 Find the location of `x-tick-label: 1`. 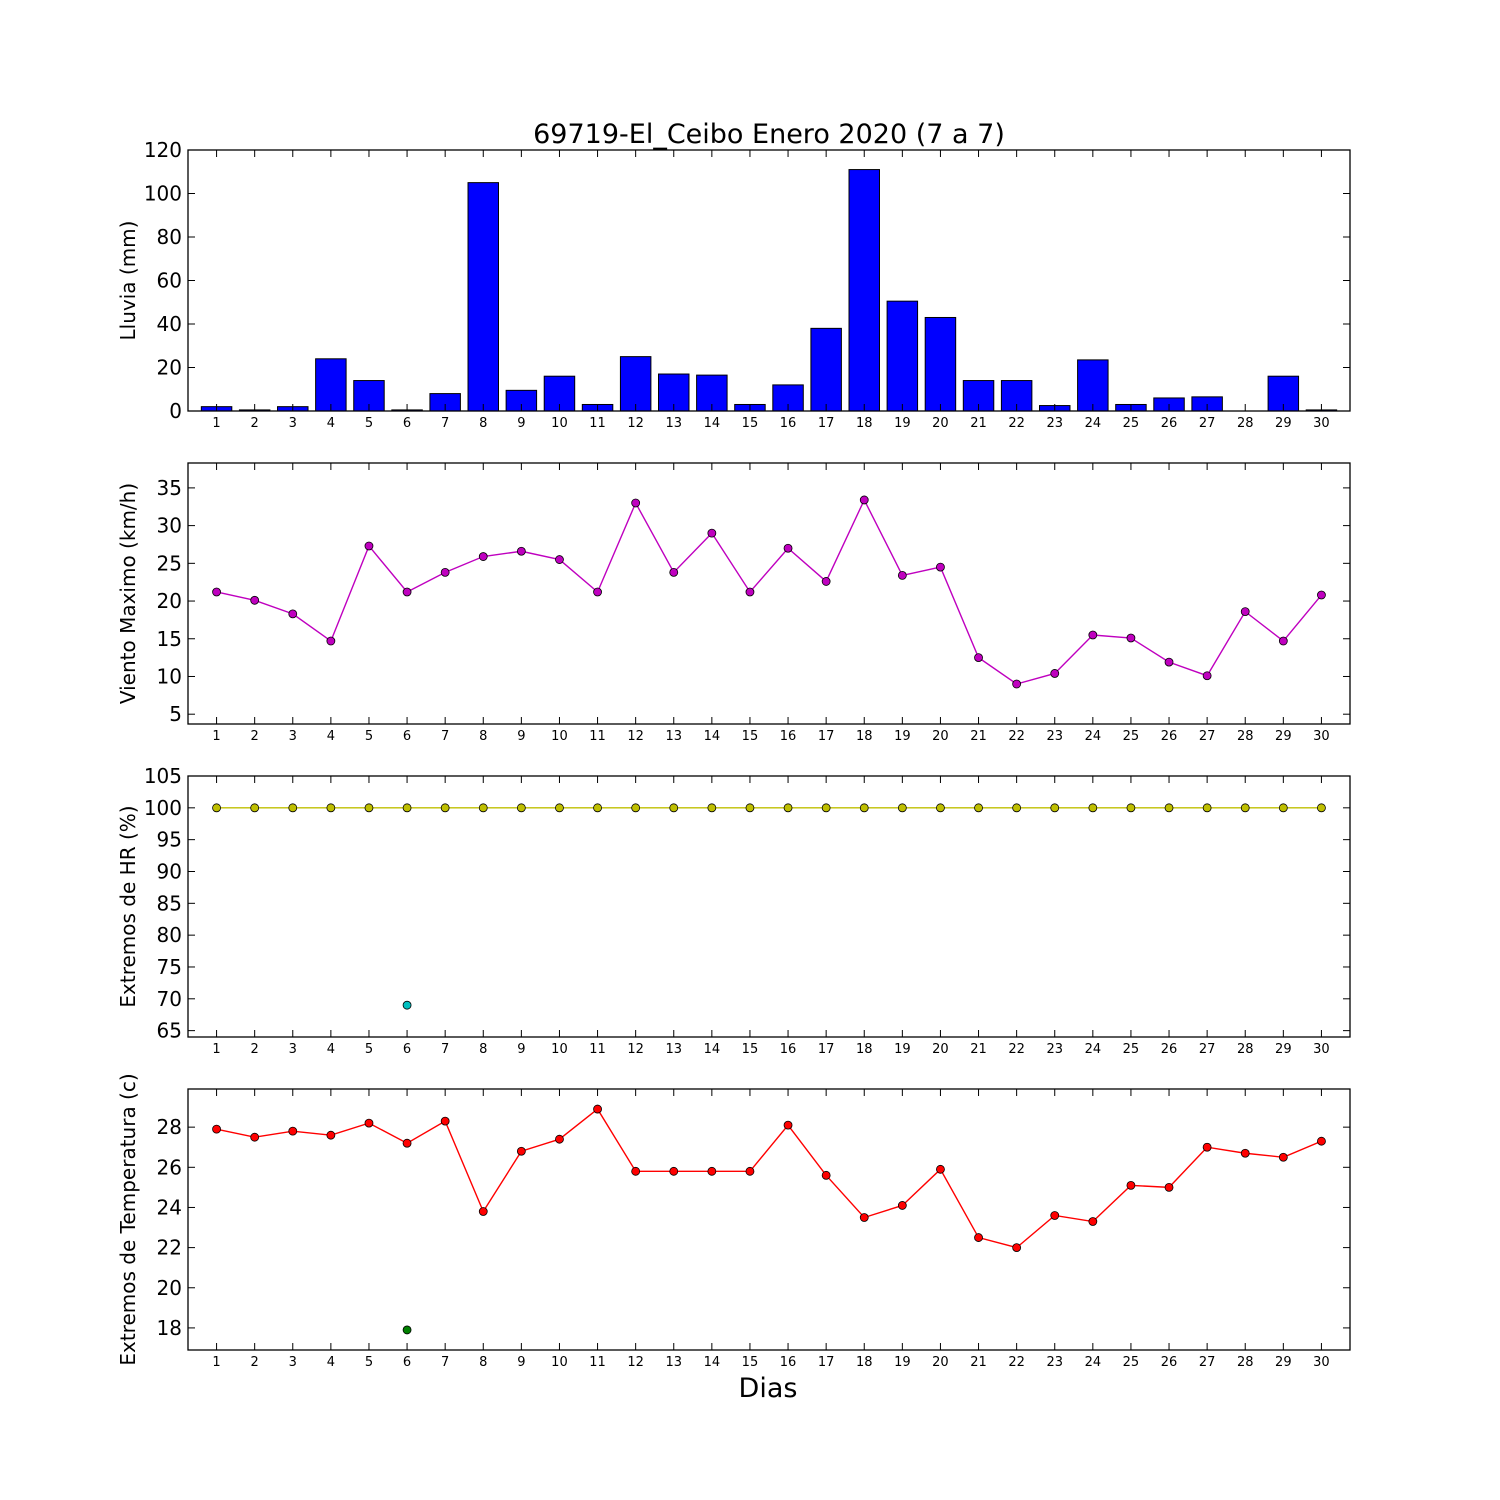

x-tick-label: 1 is located at coordinates (216, 423).